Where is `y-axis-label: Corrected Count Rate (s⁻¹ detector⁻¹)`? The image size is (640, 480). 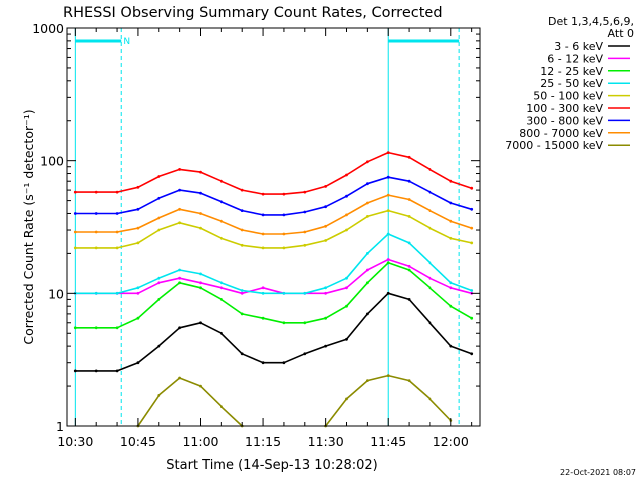 y-axis-label: Corrected Count Rate (s⁻¹ detector⁻¹) is located at coordinates (28, 226).